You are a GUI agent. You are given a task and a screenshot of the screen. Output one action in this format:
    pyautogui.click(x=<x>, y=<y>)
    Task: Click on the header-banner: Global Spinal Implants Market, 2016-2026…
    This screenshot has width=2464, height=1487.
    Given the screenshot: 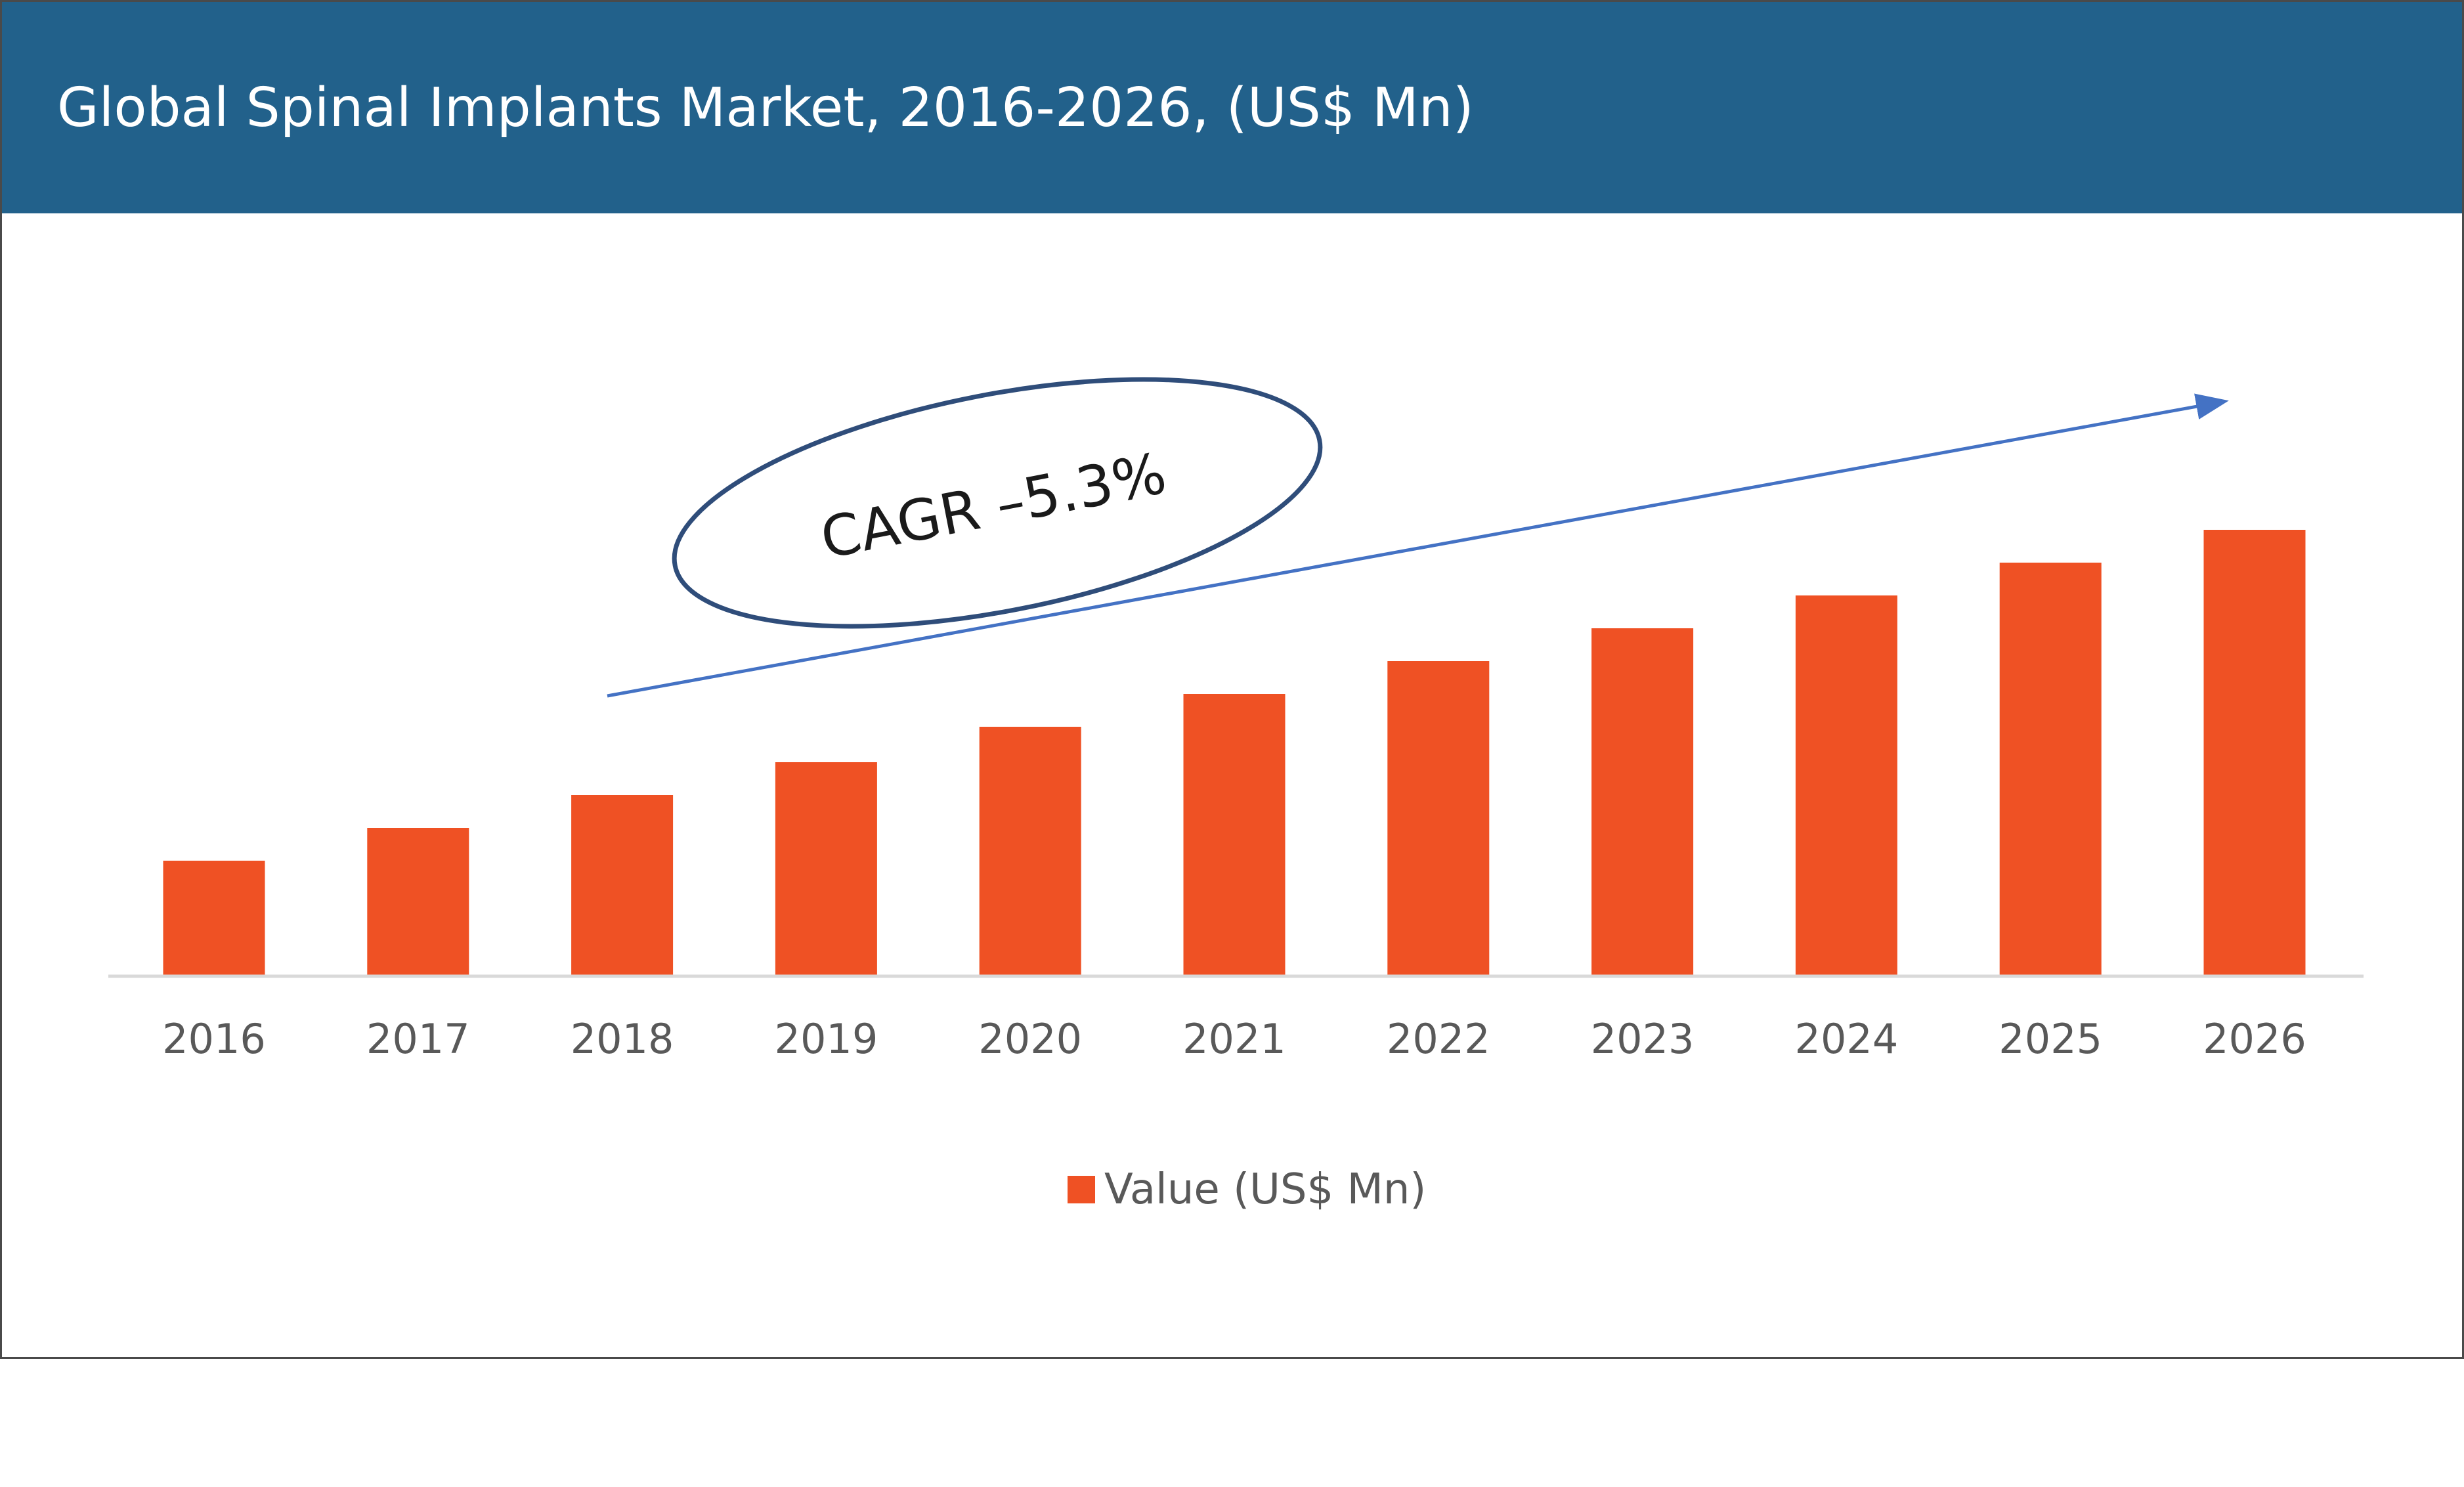 What is the action you would take?
    pyautogui.click(x=1232, y=107)
    